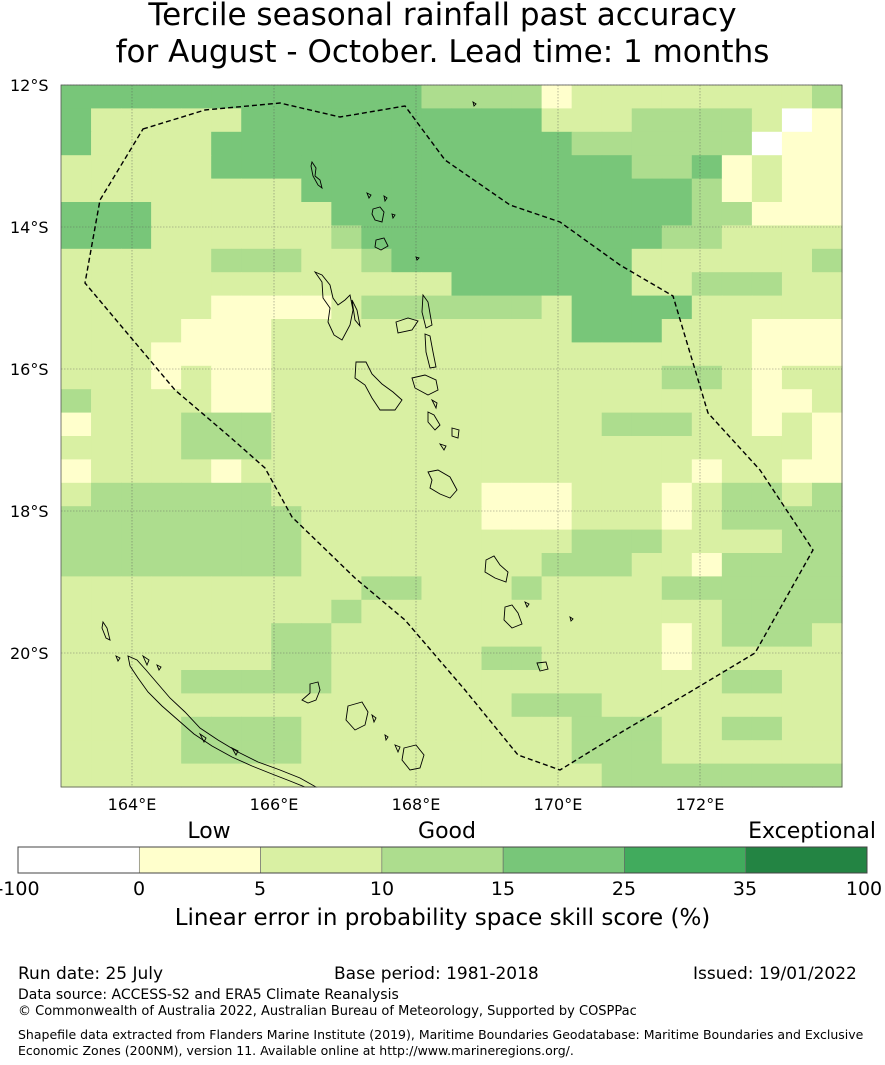 This screenshot has width=885, height=1065. Describe the element at coordinates (78, 860) in the screenshot. I see `colorbar-swatch` at that location.